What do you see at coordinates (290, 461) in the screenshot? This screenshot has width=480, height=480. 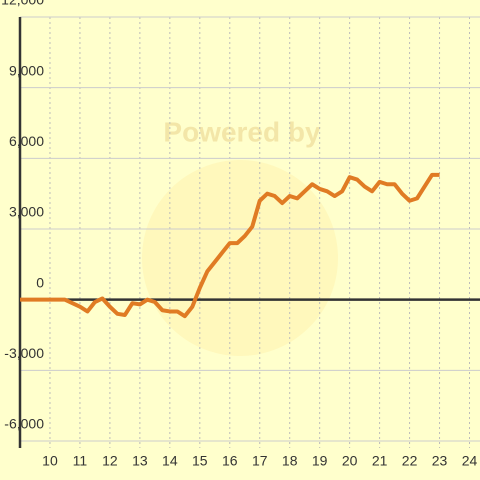 I see `x-tick-label: 18` at bounding box center [290, 461].